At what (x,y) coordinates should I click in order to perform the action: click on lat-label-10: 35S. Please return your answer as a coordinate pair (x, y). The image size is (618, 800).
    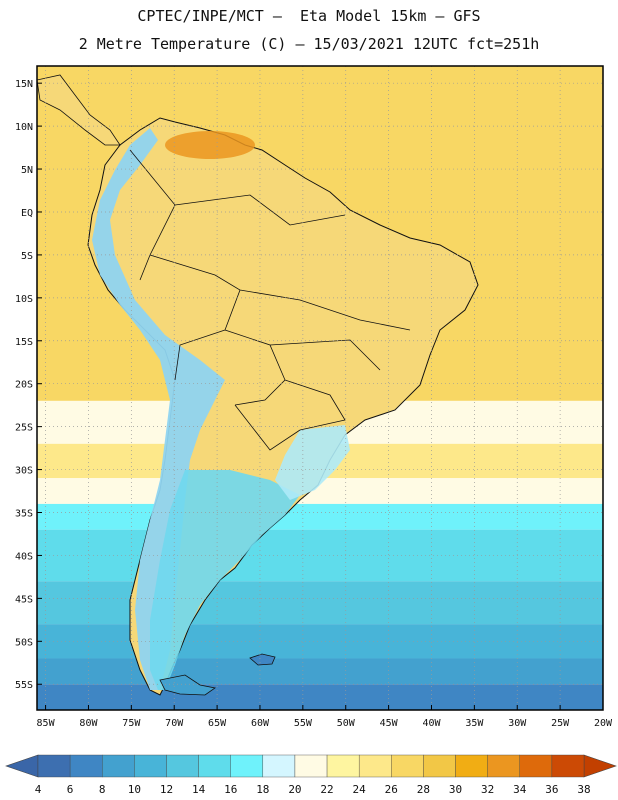
    Looking at the image, I should click on (24, 514).